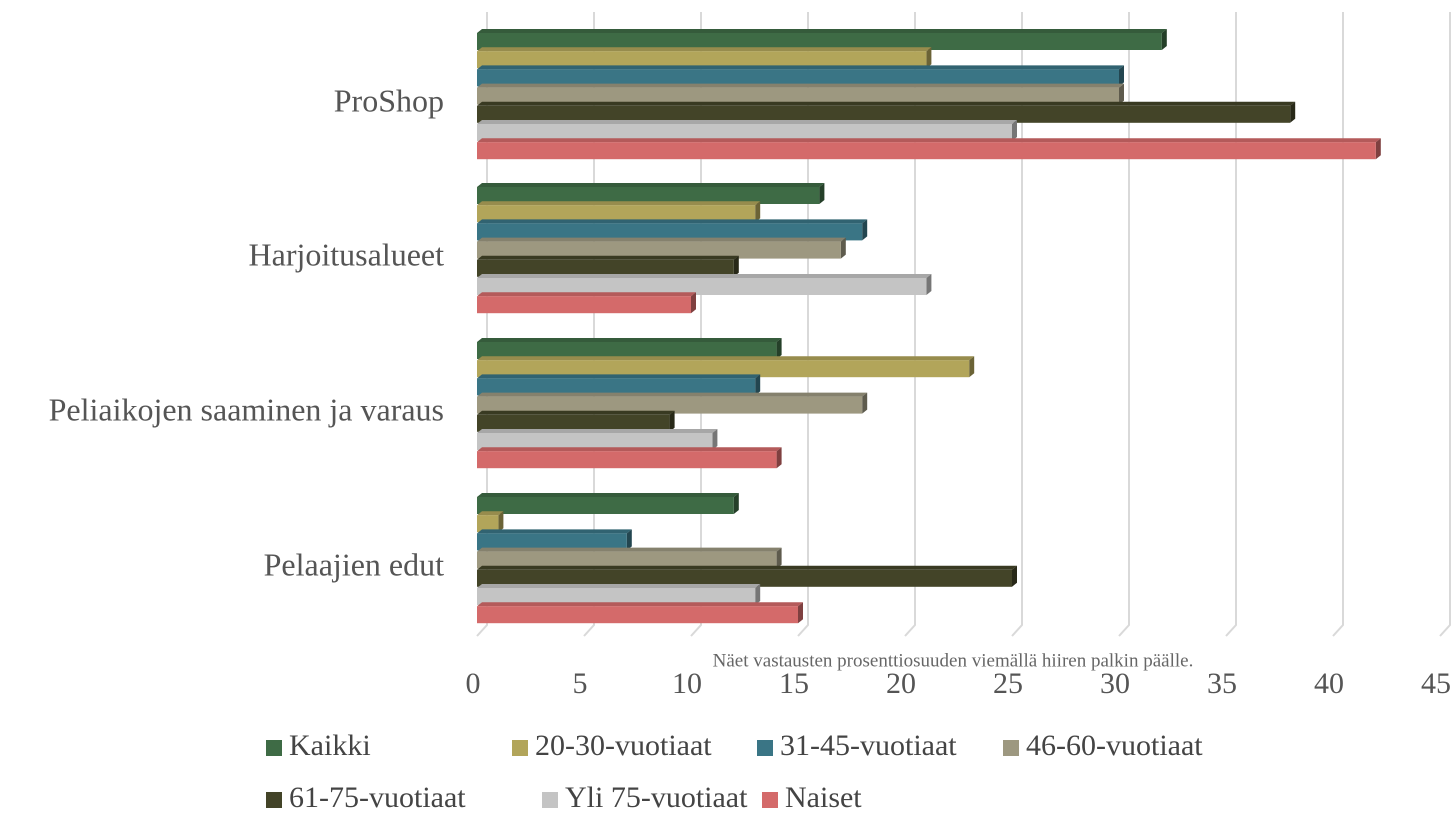 The width and height of the screenshot is (1454, 817). What do you see at coordinates (901, 683) in the screenshot?
I see `x-tick-label: 20` at bounding box center [901, 683].